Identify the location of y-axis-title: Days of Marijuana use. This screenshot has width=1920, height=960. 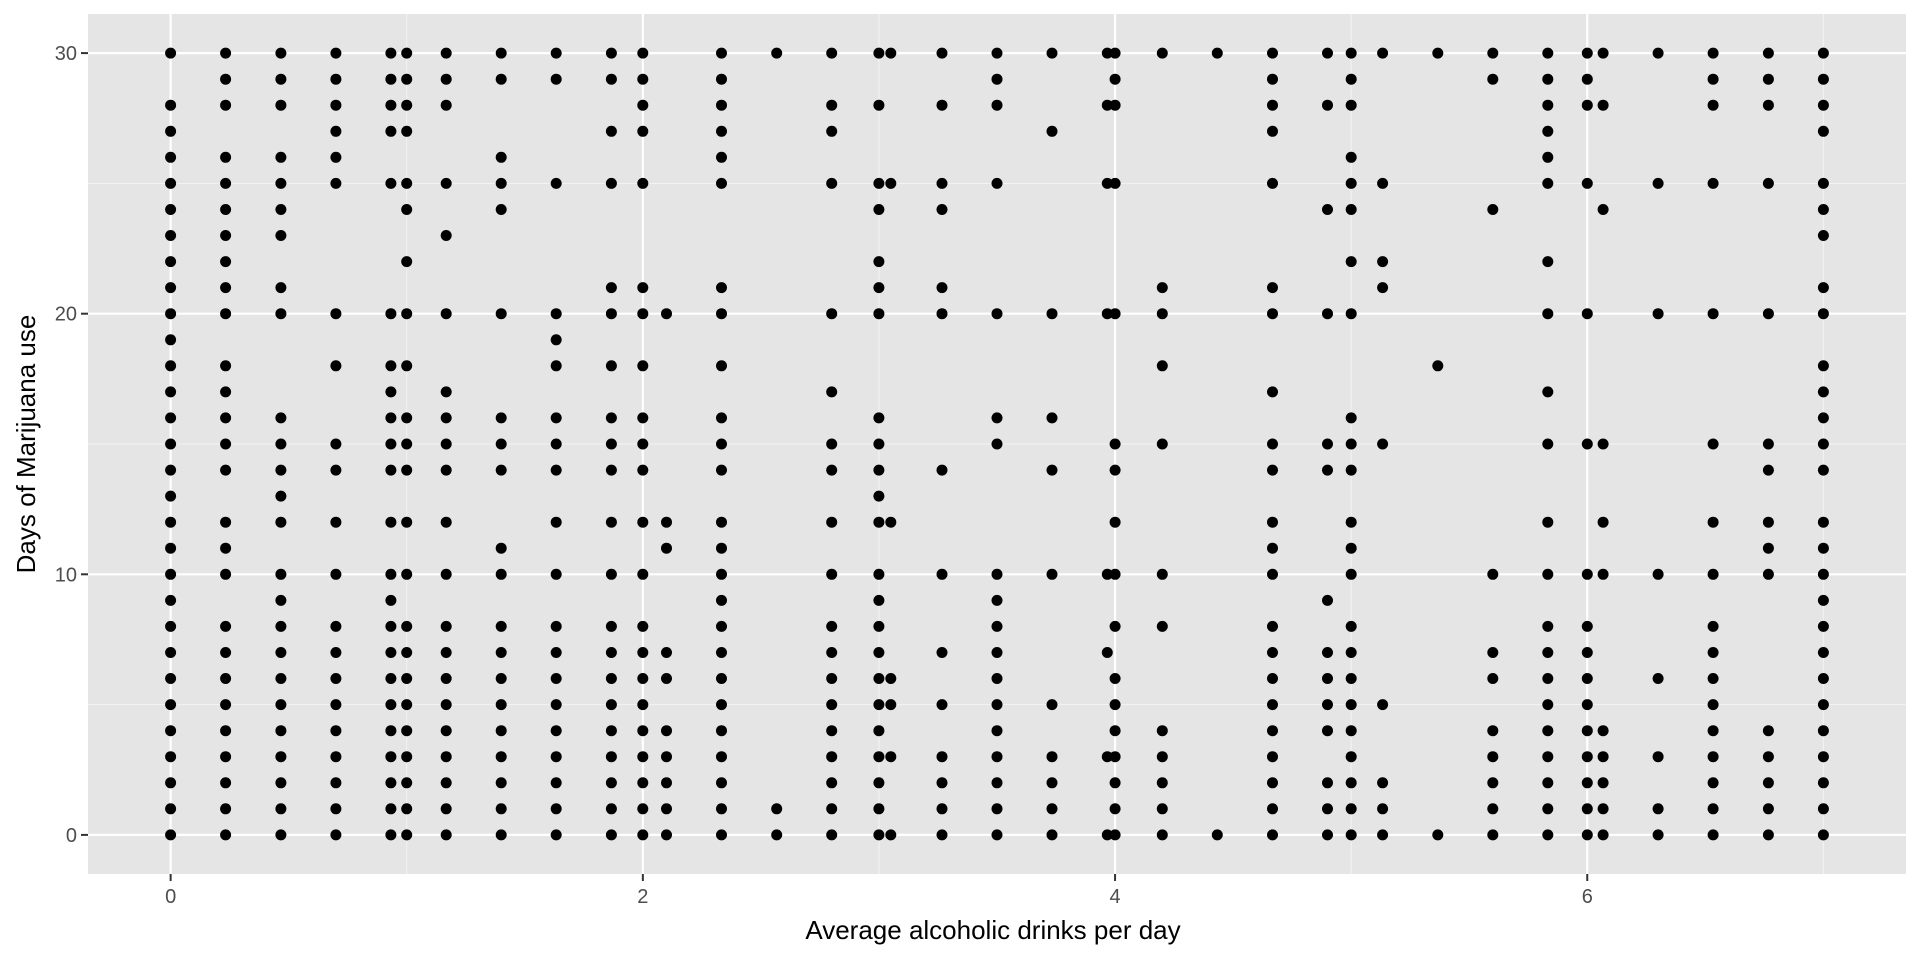
(26, 444).